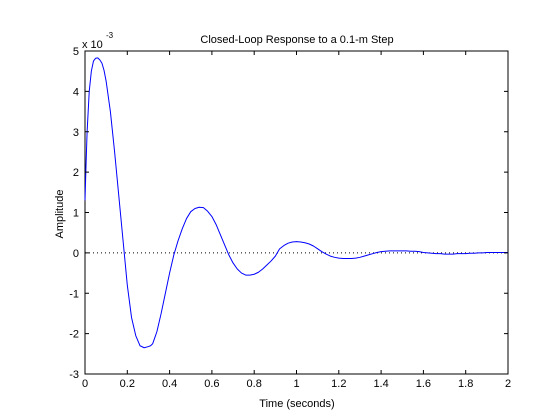 This screenshot has width=560, height=420. Describe the element at coordinates (76, 92) in the screenshot. I see `y-tick-label: 4` at that location.